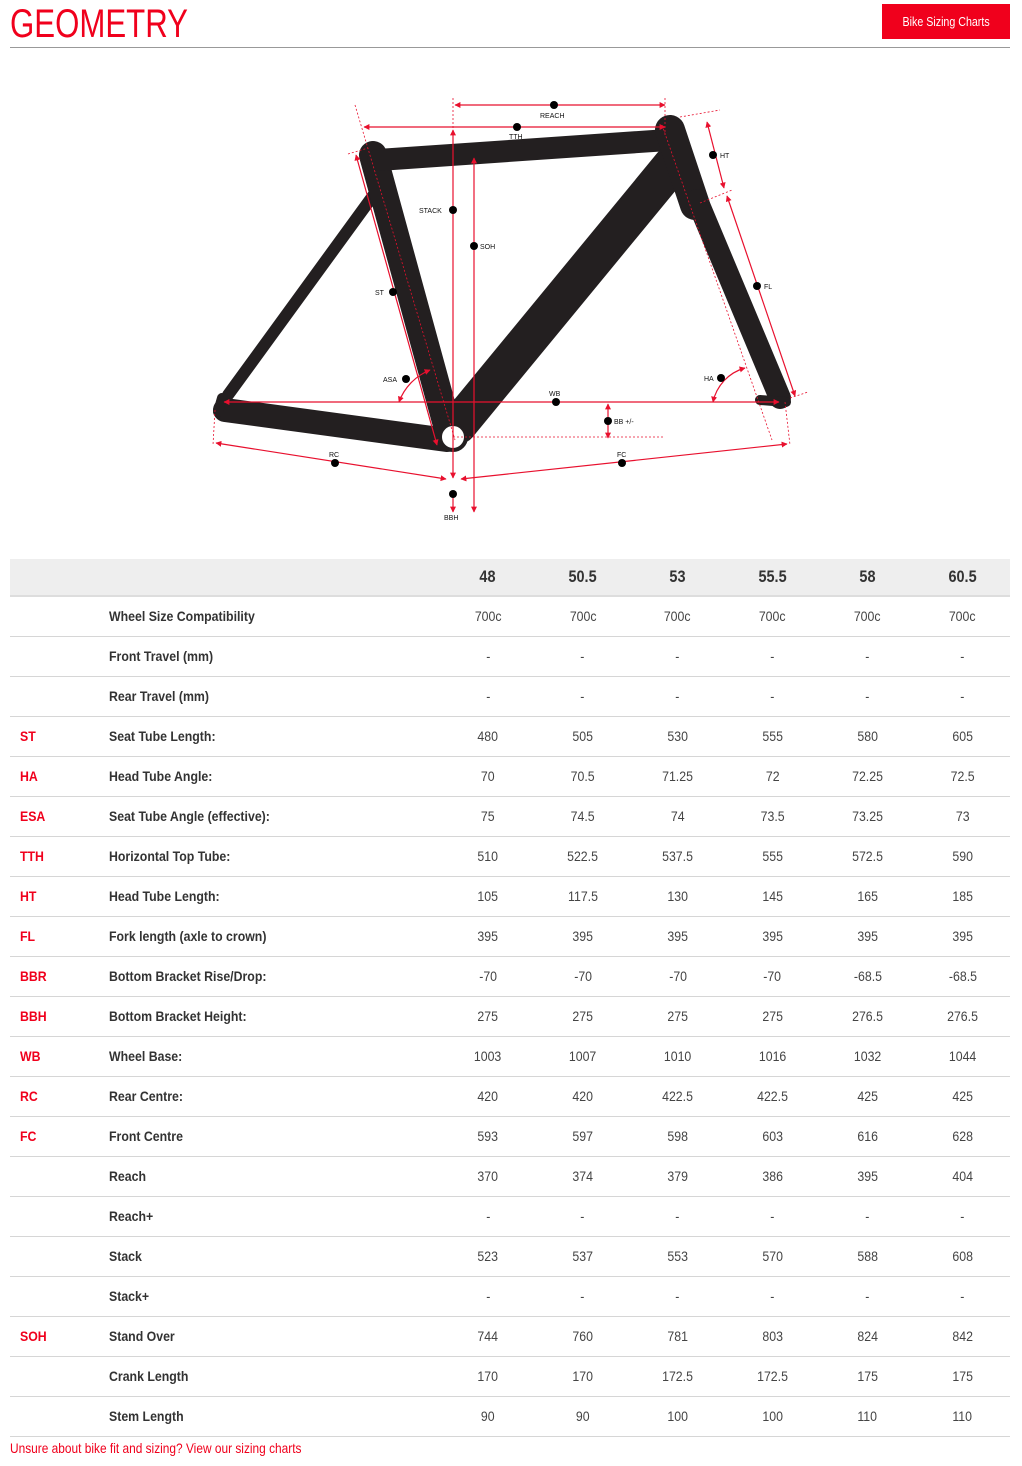  What do you see at coordinates (488, 896) in the screenshot?
I see `row-value: 105` at bounding box center [488, 896].